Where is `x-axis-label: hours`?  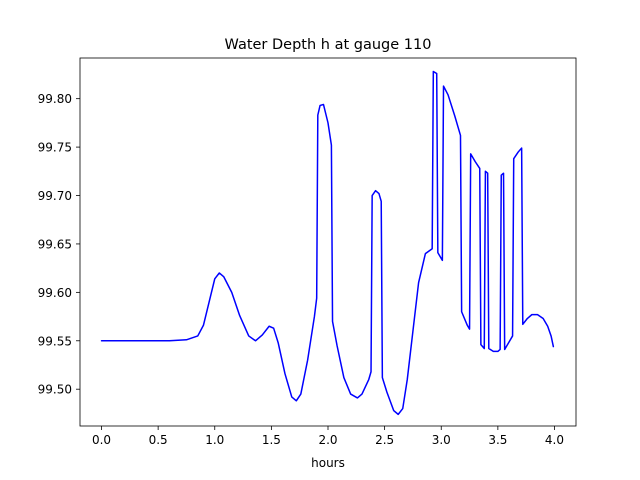 x-axis-label: hours is located at coordinates (328, 463).